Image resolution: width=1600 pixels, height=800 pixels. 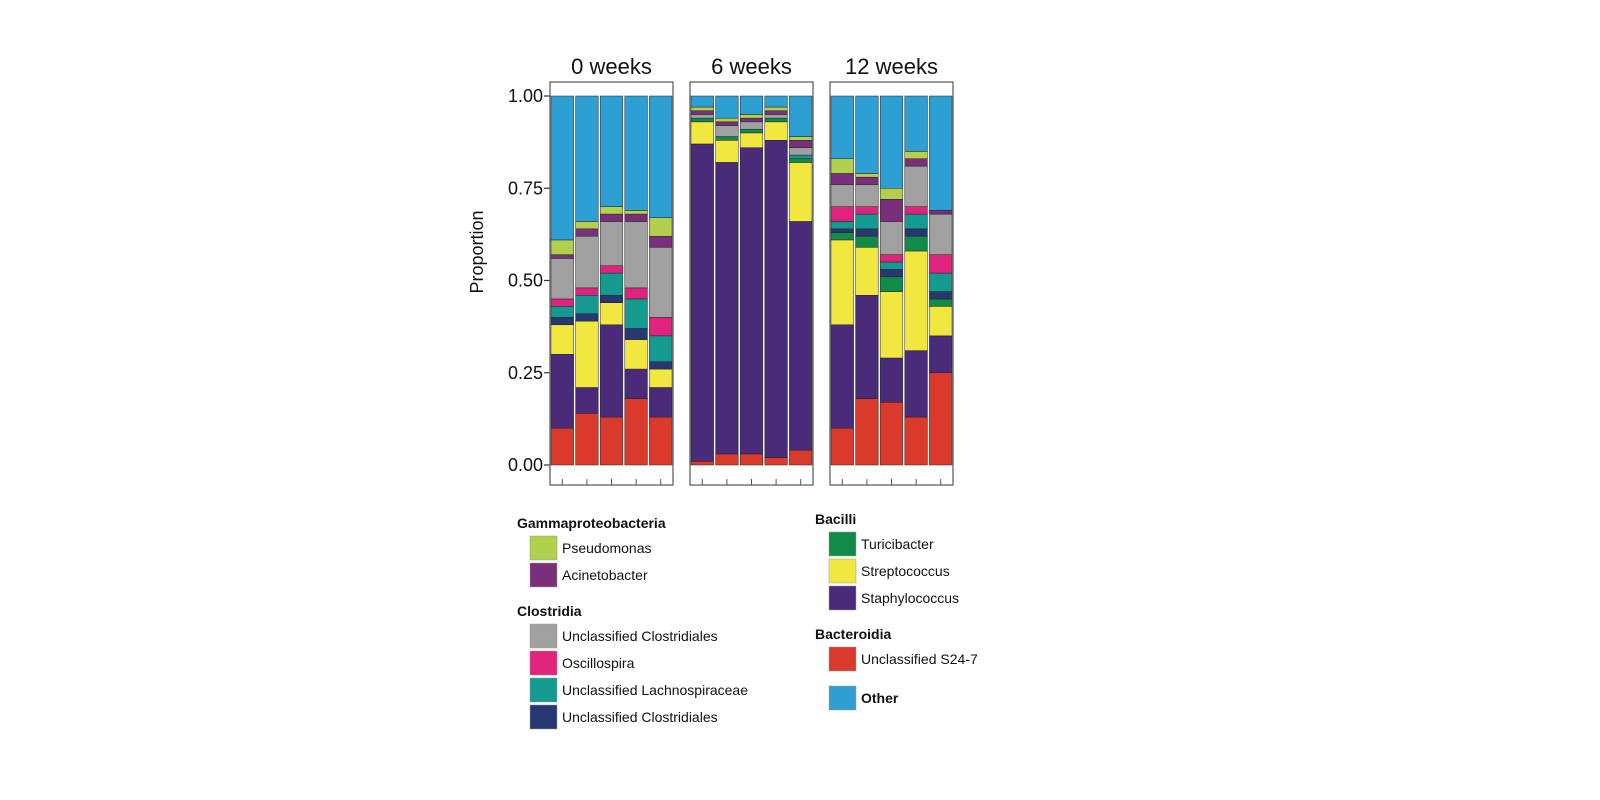 What do you see at coordinates (905, 571) in the screenshot?
I see `legend-label: Streptococcus` at bounding box center [905, 571].